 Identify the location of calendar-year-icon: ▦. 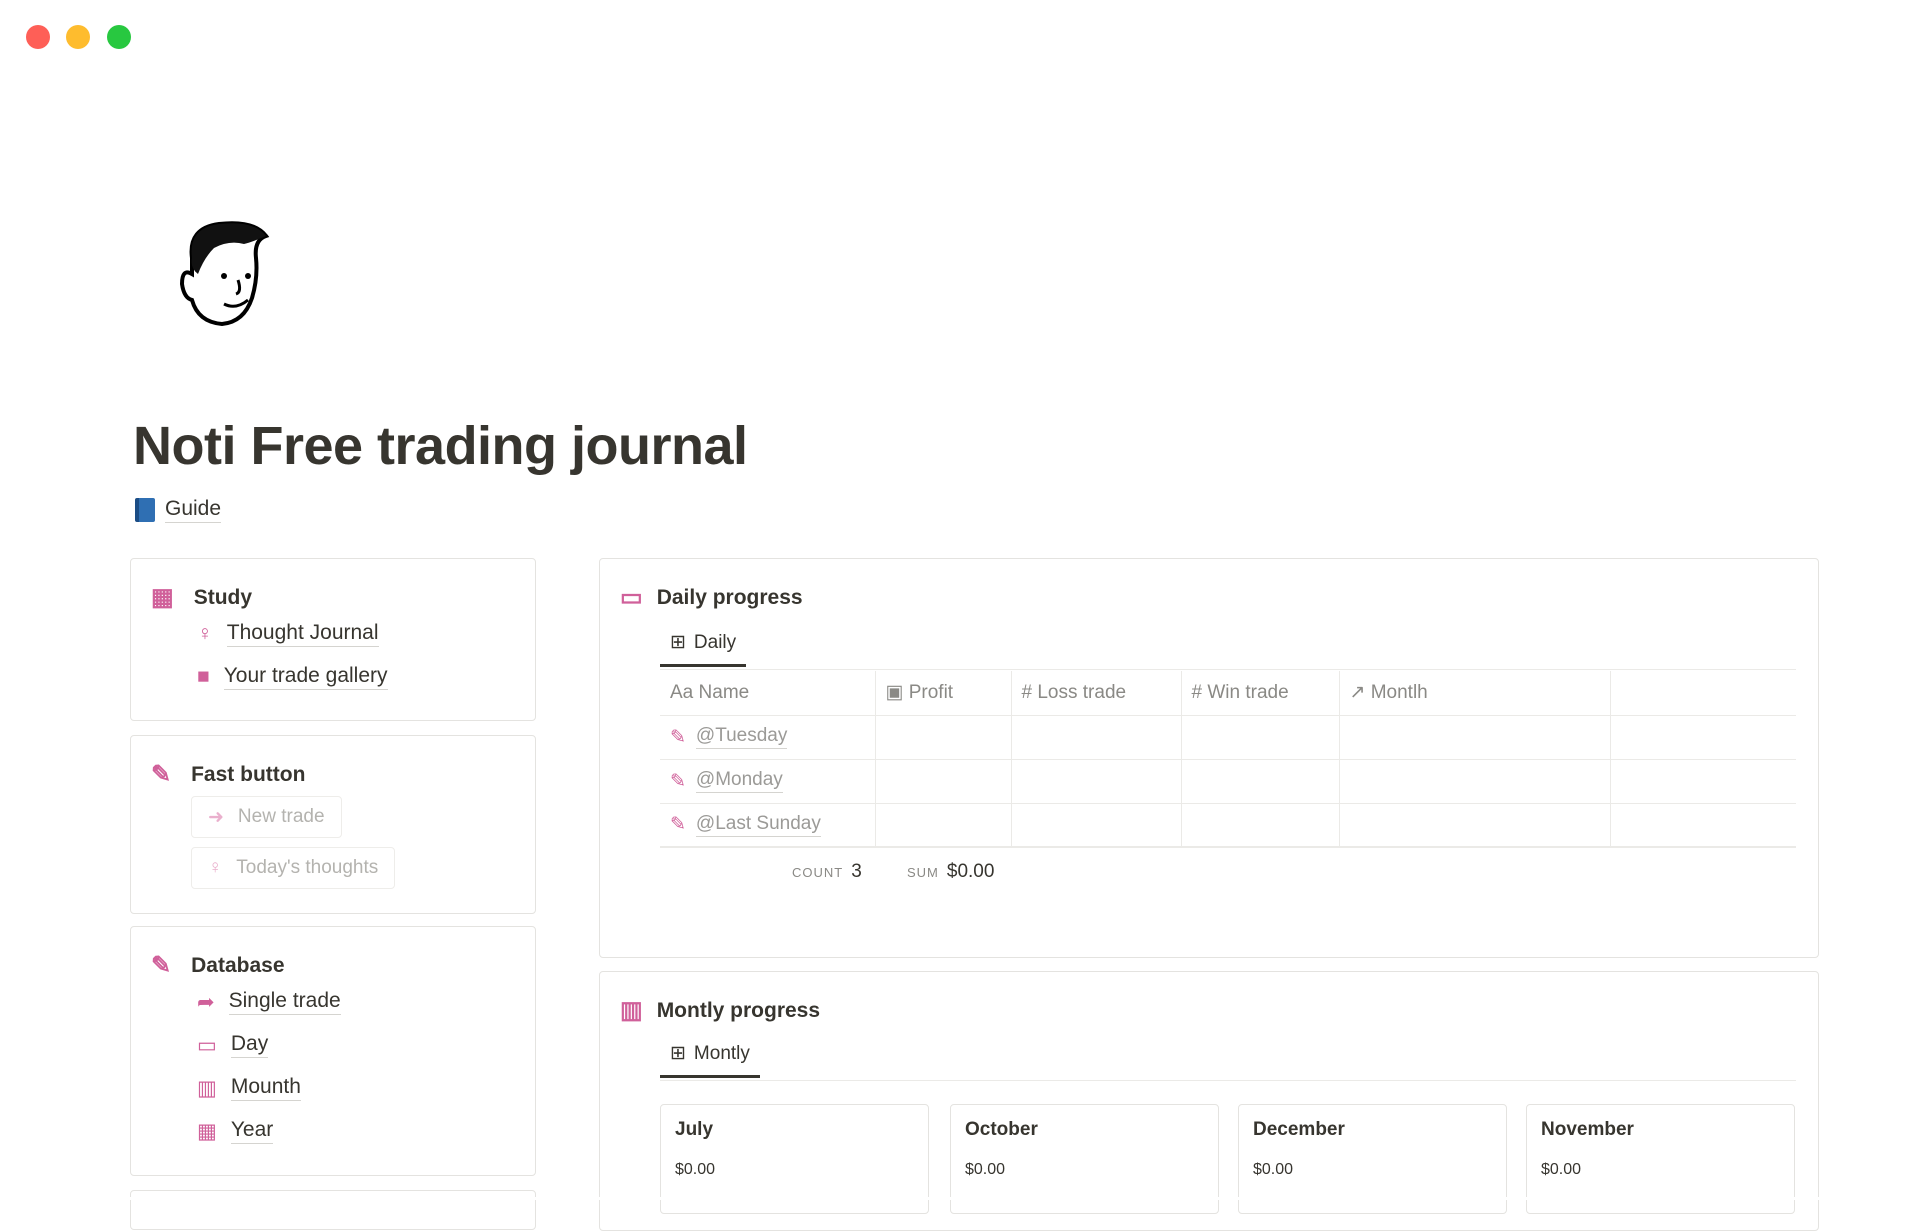
(207, 1131).